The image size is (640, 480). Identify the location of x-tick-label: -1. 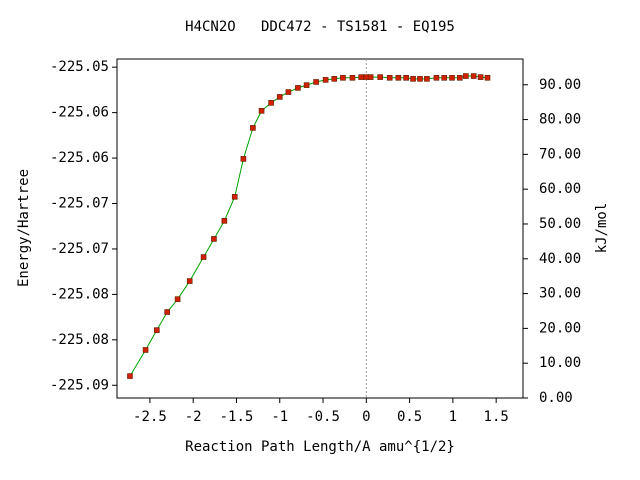
(279, 417).